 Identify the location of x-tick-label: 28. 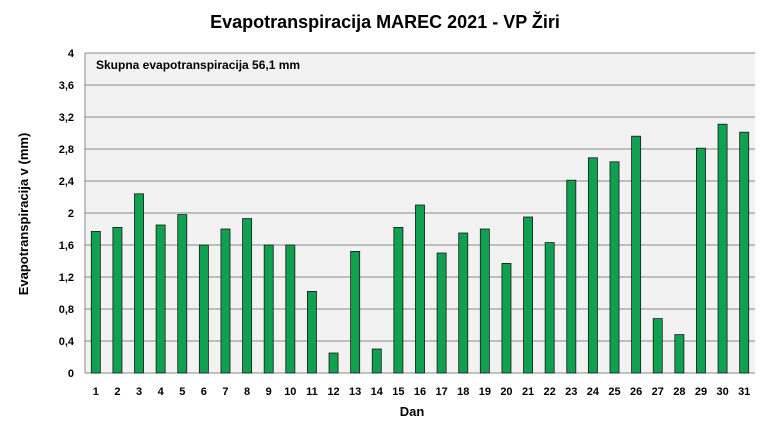
(679, 392).